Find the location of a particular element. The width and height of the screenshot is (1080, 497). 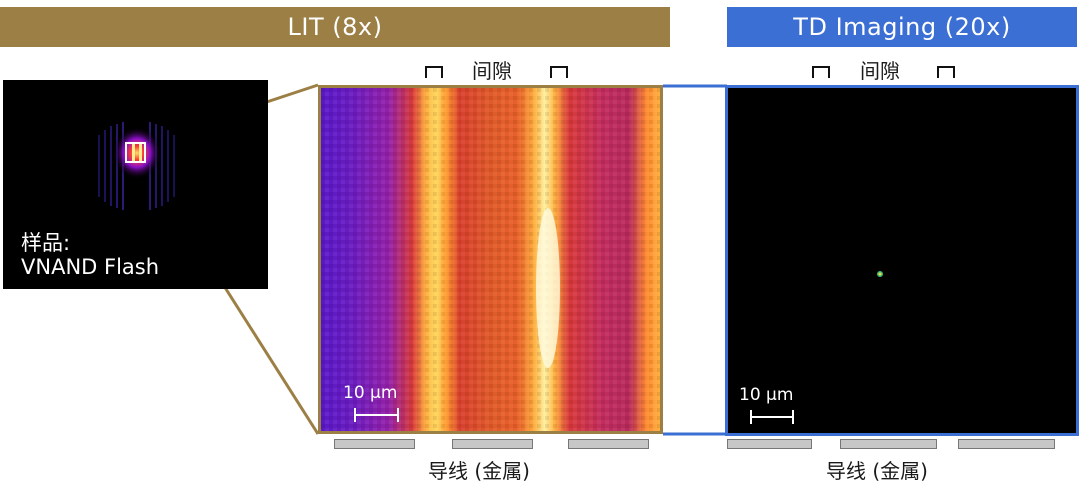

lit-wire-label: 导线 (金属) is located at coordinates (479, 471).